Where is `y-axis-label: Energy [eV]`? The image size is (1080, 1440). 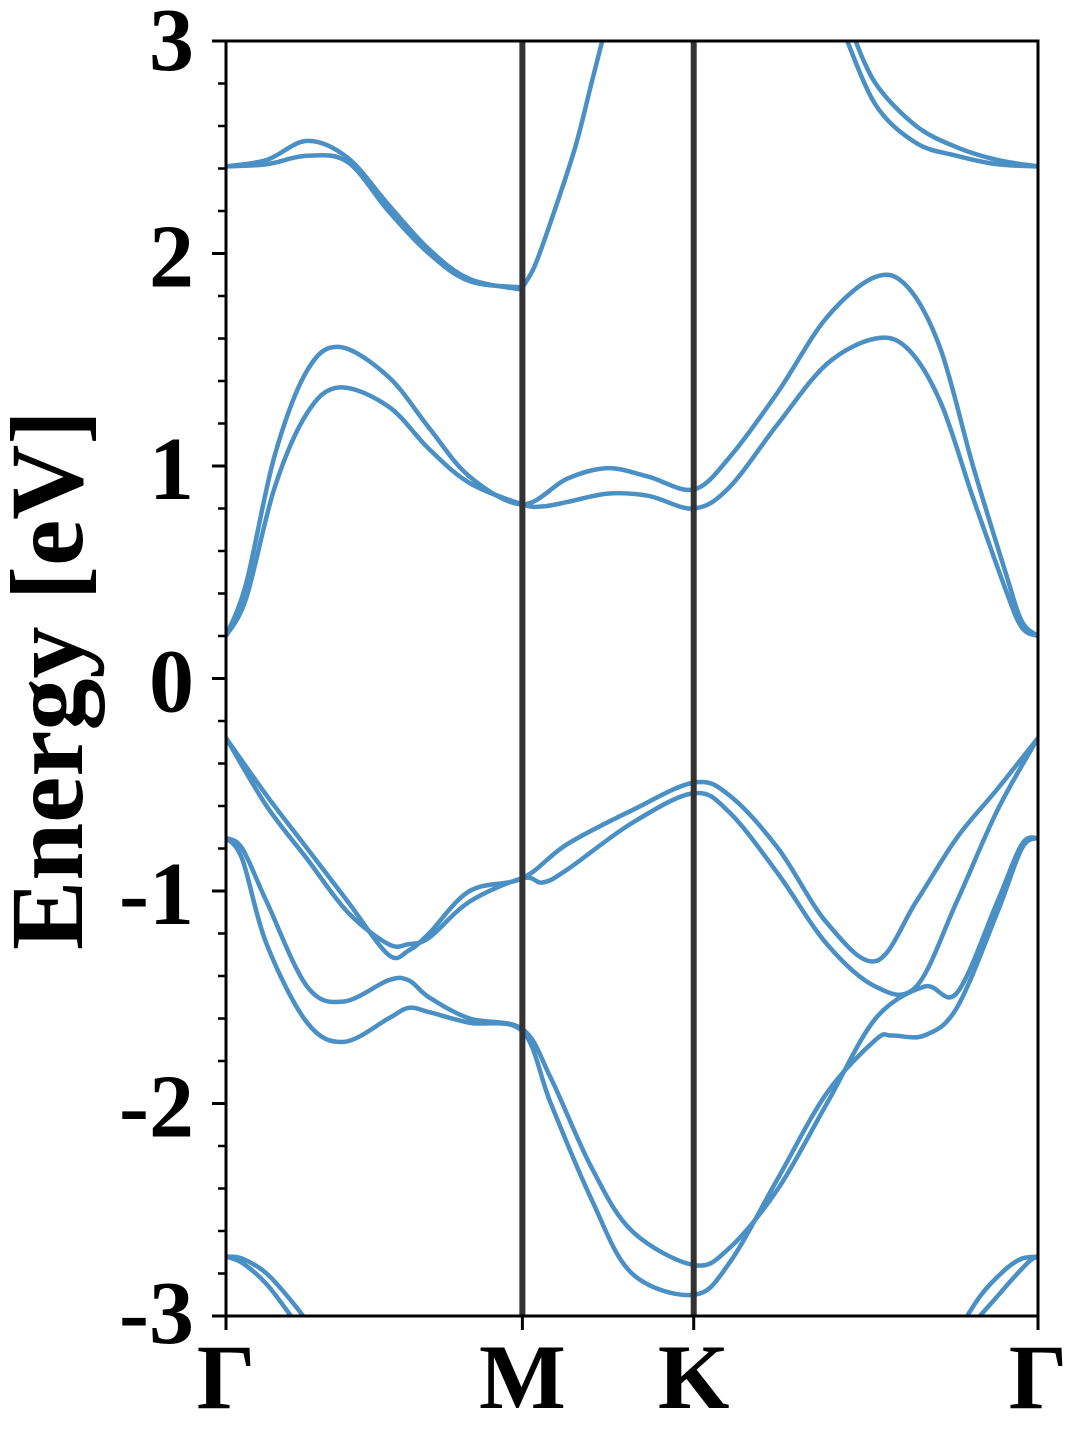
y-axis-label: Energy [eV] is located at coordinates (52, 680).